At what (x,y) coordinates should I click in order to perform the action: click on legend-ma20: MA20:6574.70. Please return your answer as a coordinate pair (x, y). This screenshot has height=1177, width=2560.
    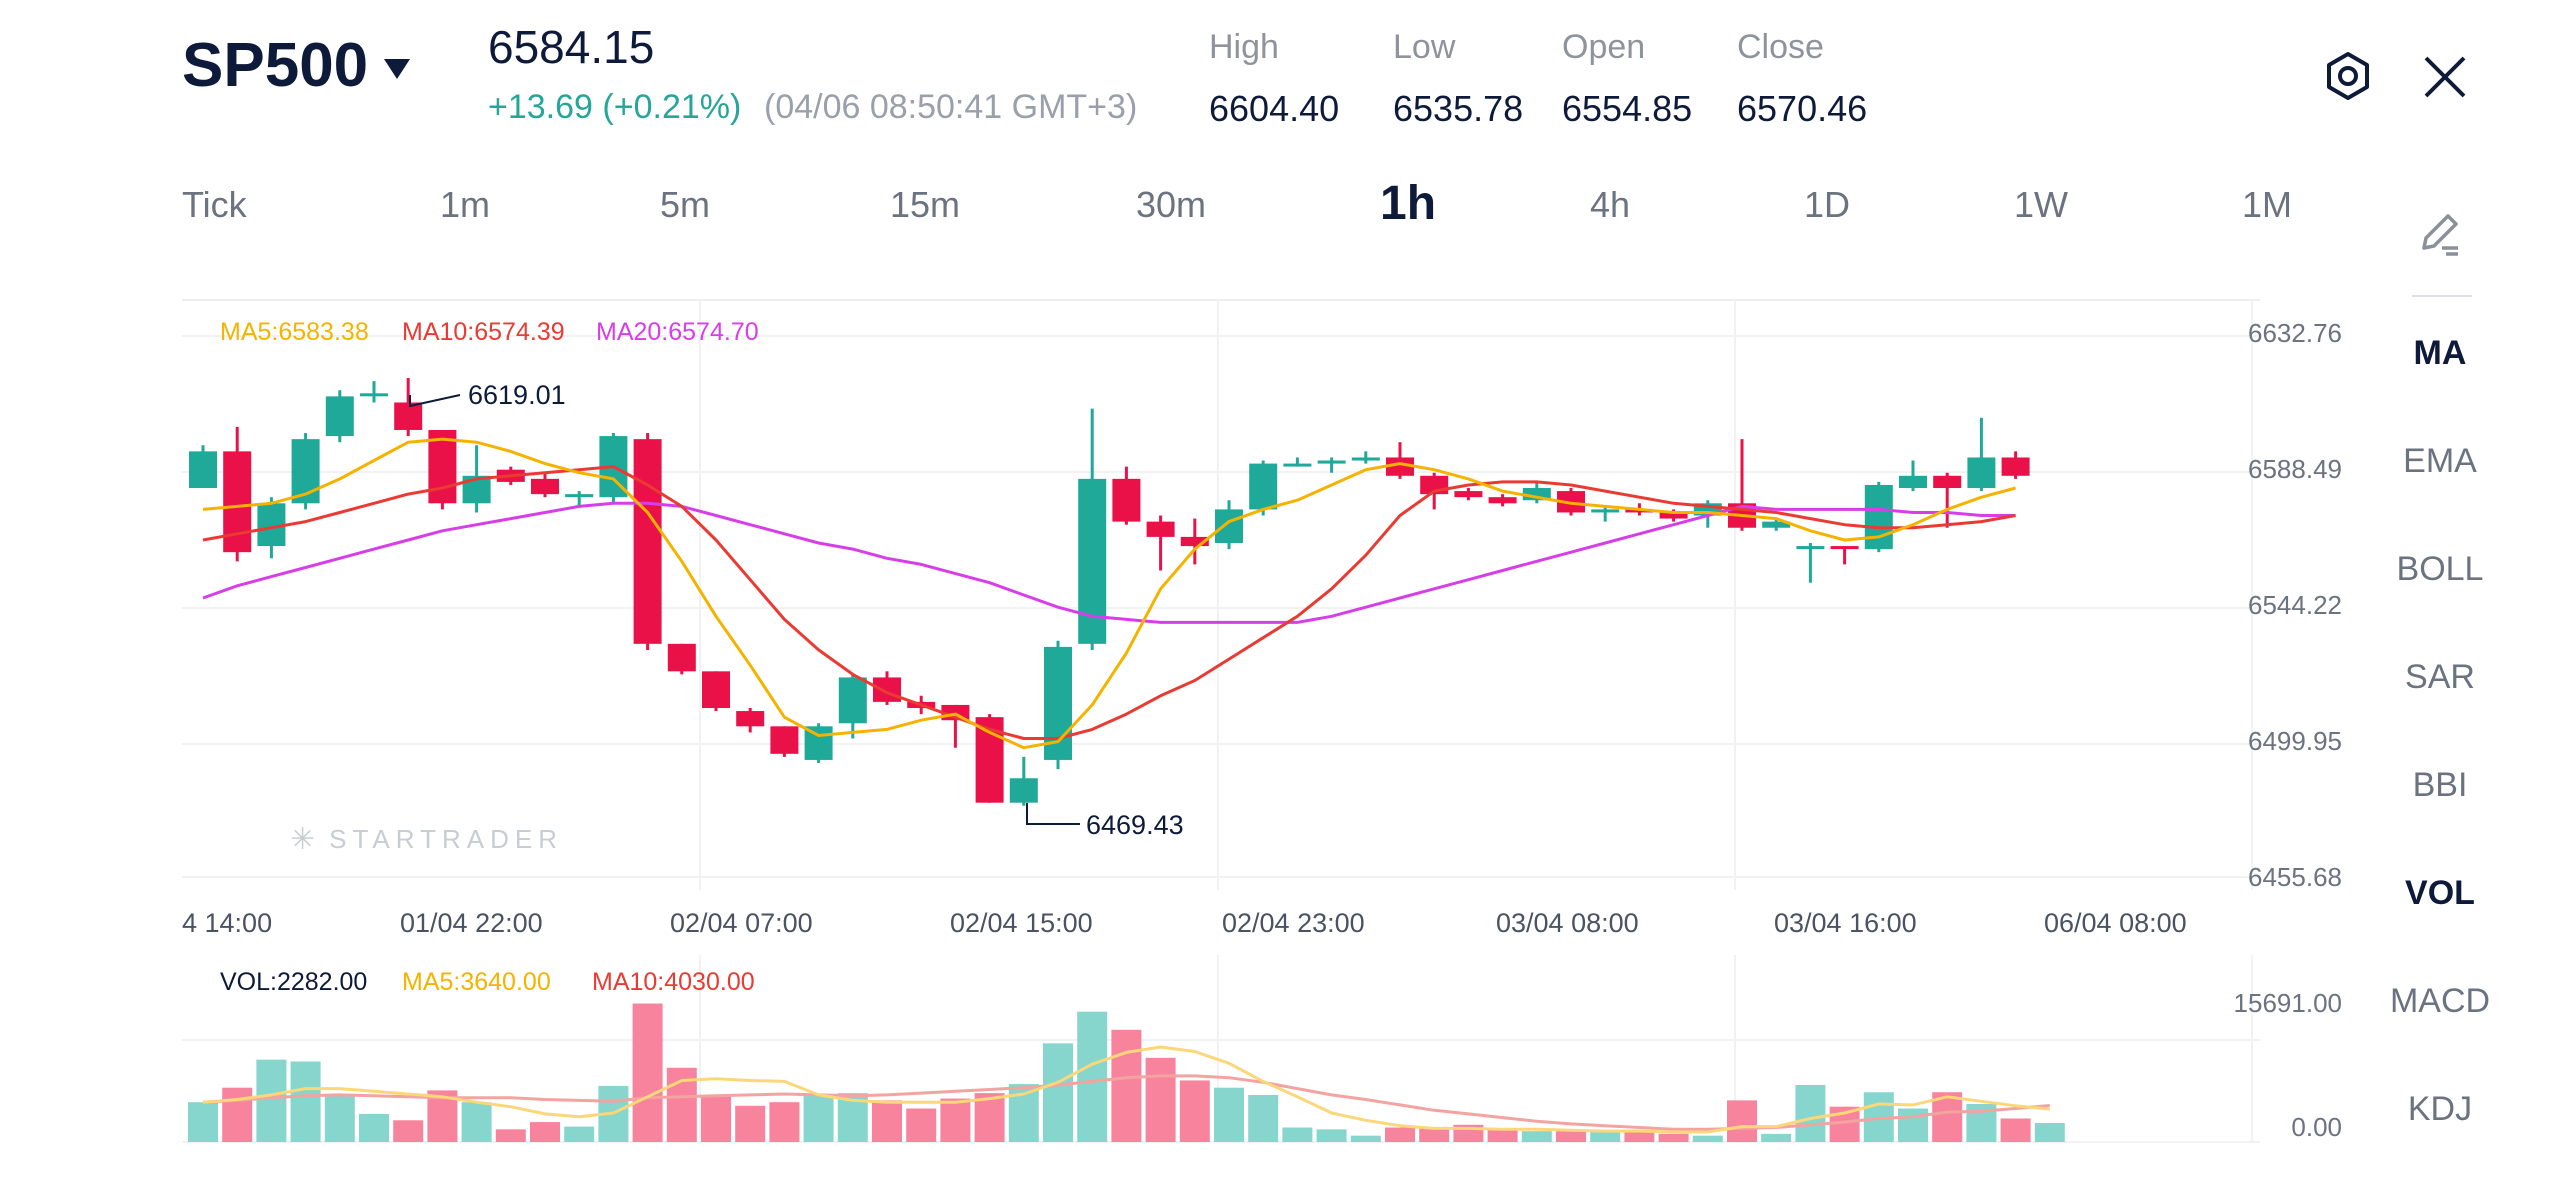
    Looking at the image, I should click on (677, 332).